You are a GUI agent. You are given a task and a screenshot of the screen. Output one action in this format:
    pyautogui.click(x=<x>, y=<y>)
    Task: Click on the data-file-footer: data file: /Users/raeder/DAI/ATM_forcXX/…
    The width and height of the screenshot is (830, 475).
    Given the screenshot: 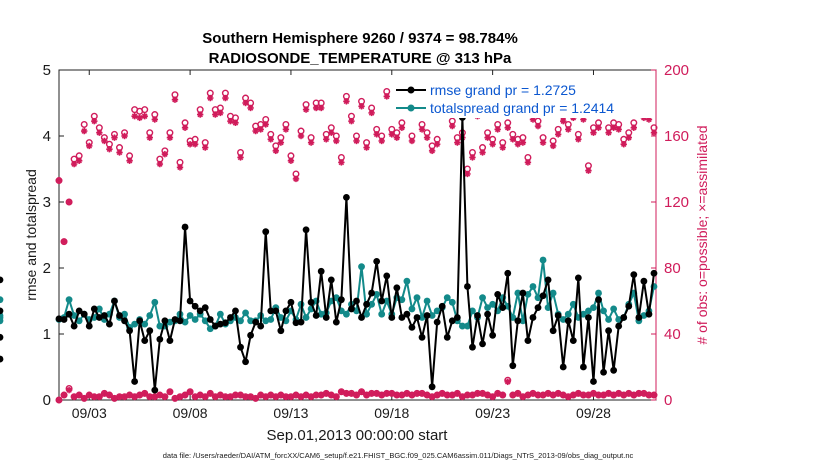 What is the action you would take?
    pyautogui.click(x=398, y=455)
    